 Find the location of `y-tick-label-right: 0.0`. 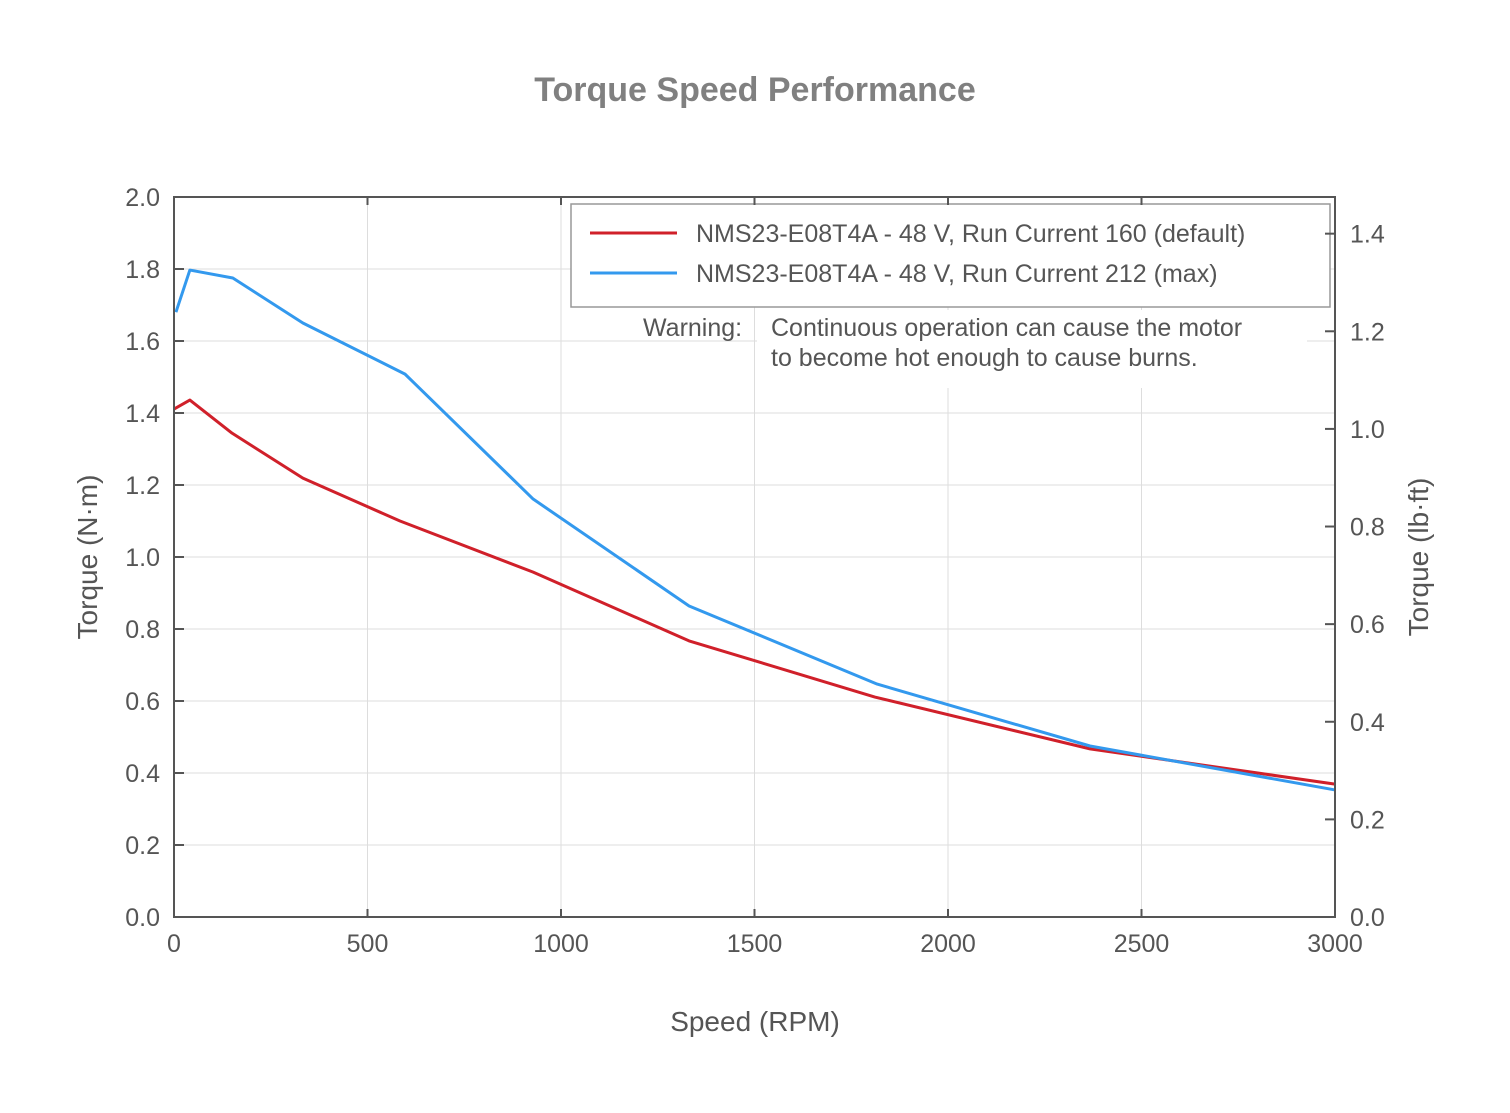

y-tick-label-right: 0.0 is located at coordinates (1367, 918).